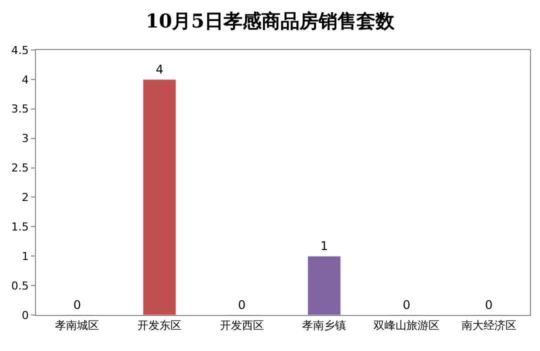 Image resolution: width=540 pixels, height=351 pixels. Describe the element at coordinates (488, 325) in the screenshot. I see `x-tick-label: 南大经济区` at that location.